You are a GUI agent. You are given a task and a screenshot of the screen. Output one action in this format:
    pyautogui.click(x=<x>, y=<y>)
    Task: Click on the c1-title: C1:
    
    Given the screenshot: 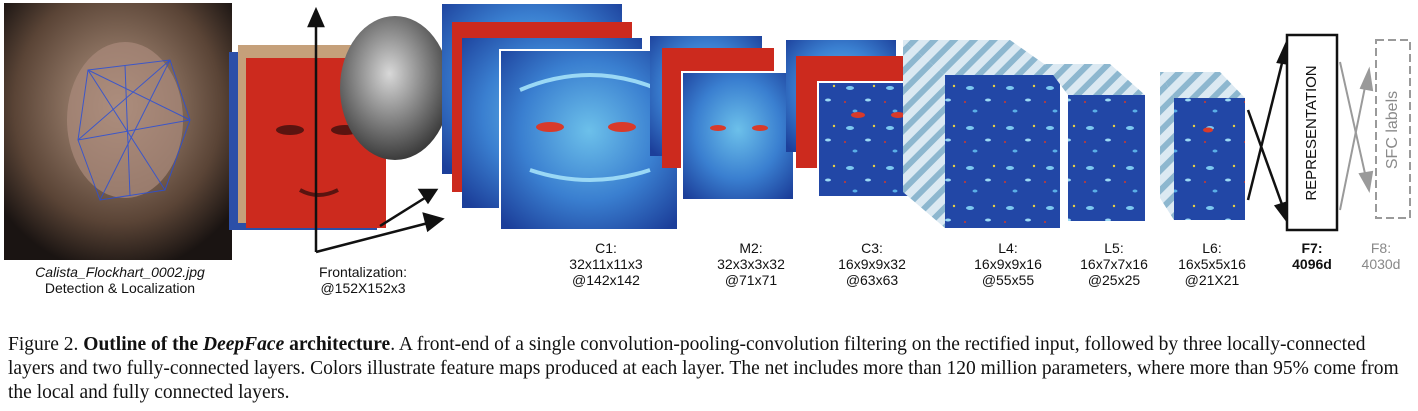 What is the action you would take?
    pyautogui.click(x=606, y=248)
    